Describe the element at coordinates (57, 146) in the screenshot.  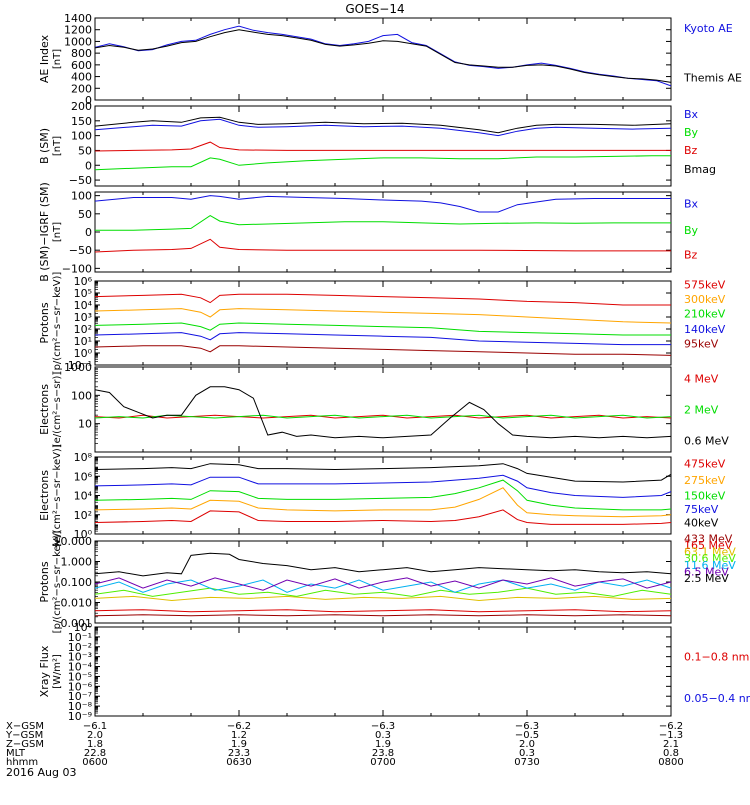
I see `y-axis-unit-b_sm: [nT]` at that location.